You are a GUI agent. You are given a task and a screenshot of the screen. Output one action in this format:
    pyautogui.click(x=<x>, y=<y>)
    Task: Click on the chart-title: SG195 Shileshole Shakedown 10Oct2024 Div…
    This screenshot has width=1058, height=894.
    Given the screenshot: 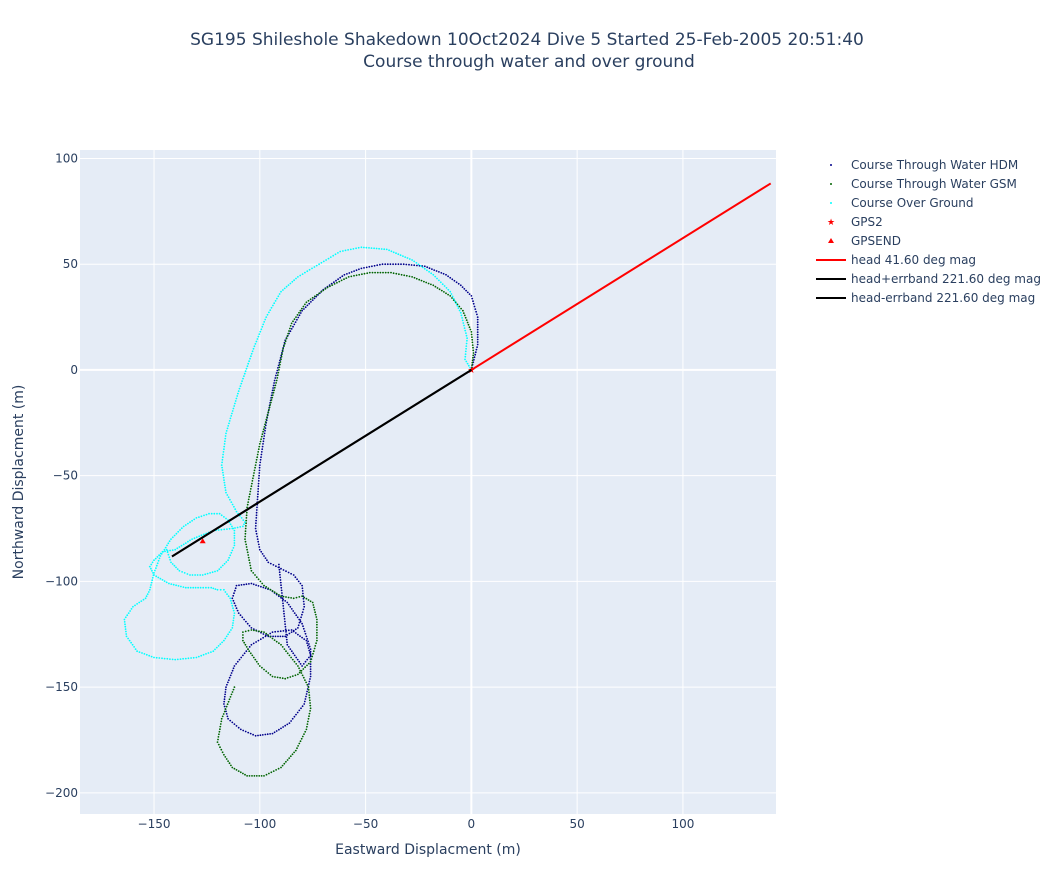 What is the action you would take?
    pyautogui.click(x=527, y=40)
    